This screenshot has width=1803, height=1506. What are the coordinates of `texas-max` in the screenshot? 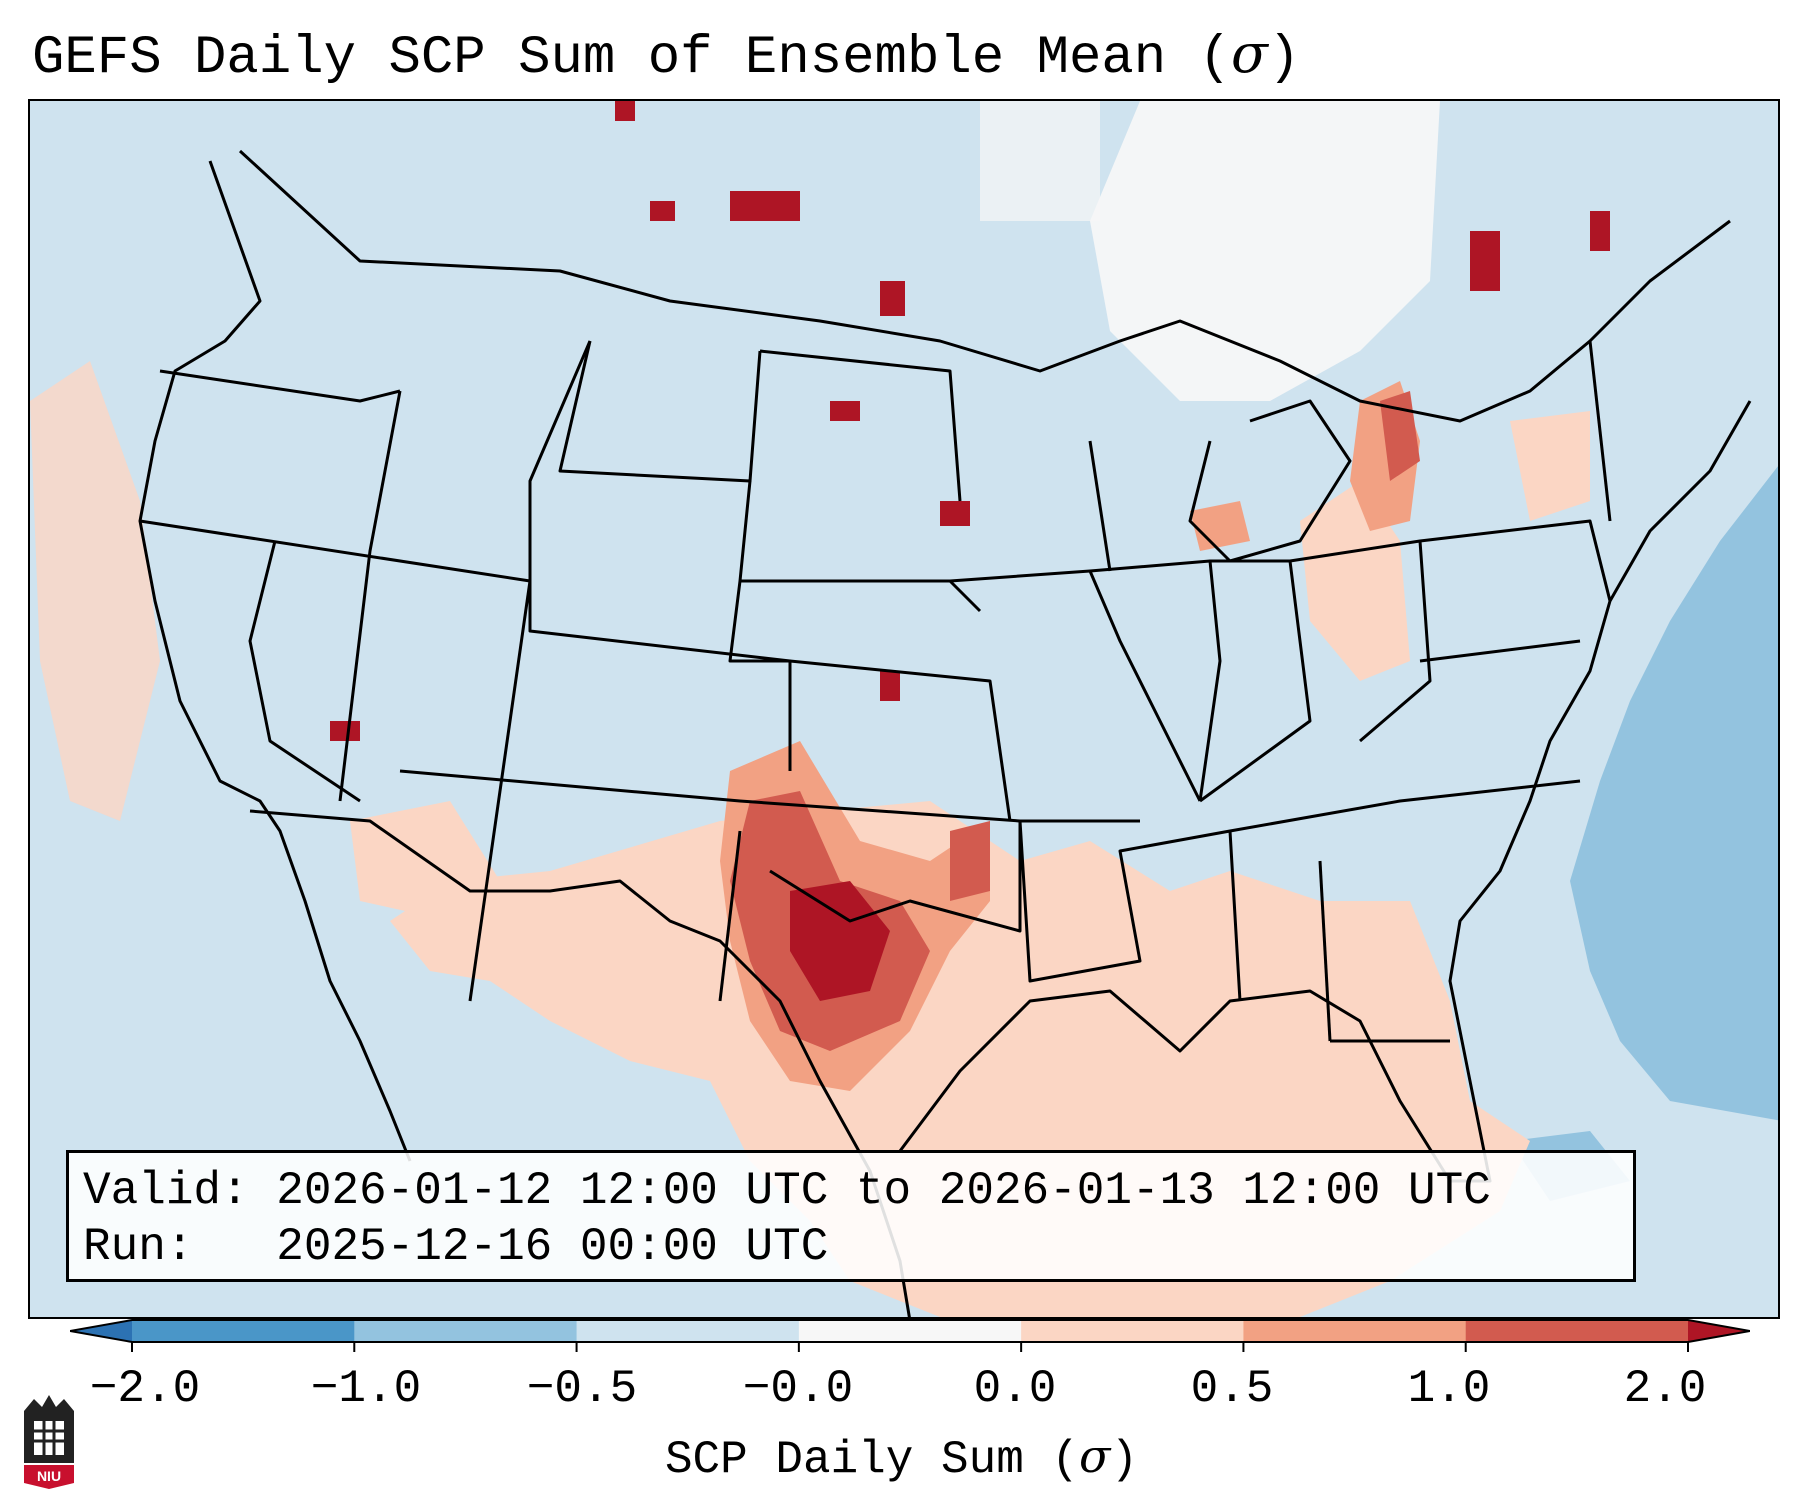 It's located at (840, 941).